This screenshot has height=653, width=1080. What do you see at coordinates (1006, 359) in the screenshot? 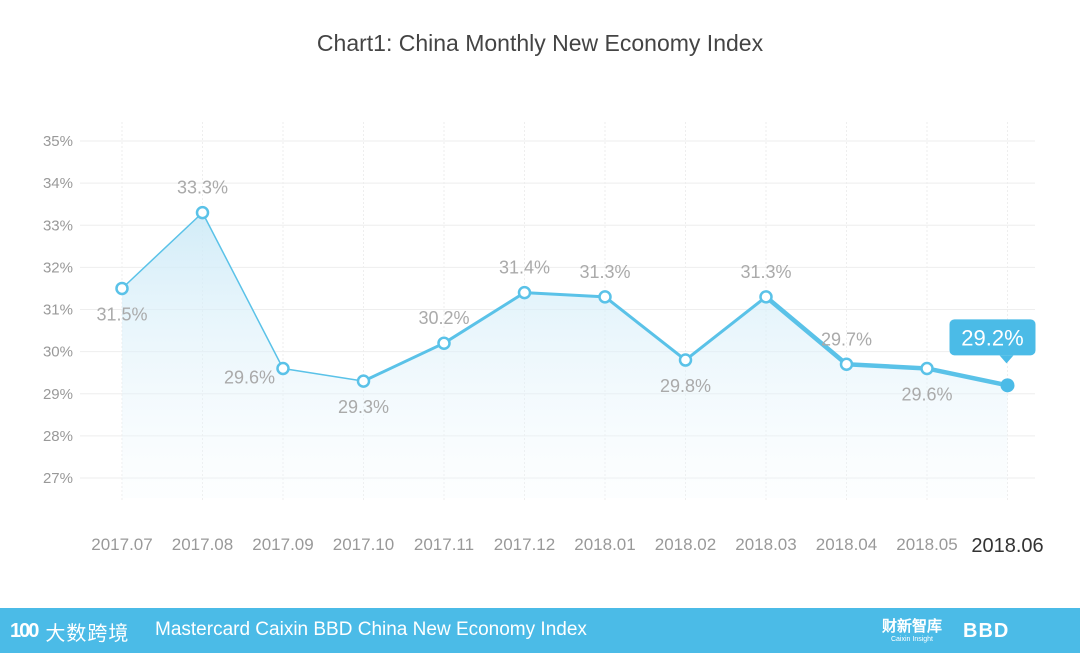
I see `highlight-callout-pointer` at bounding box center [1006, 359].